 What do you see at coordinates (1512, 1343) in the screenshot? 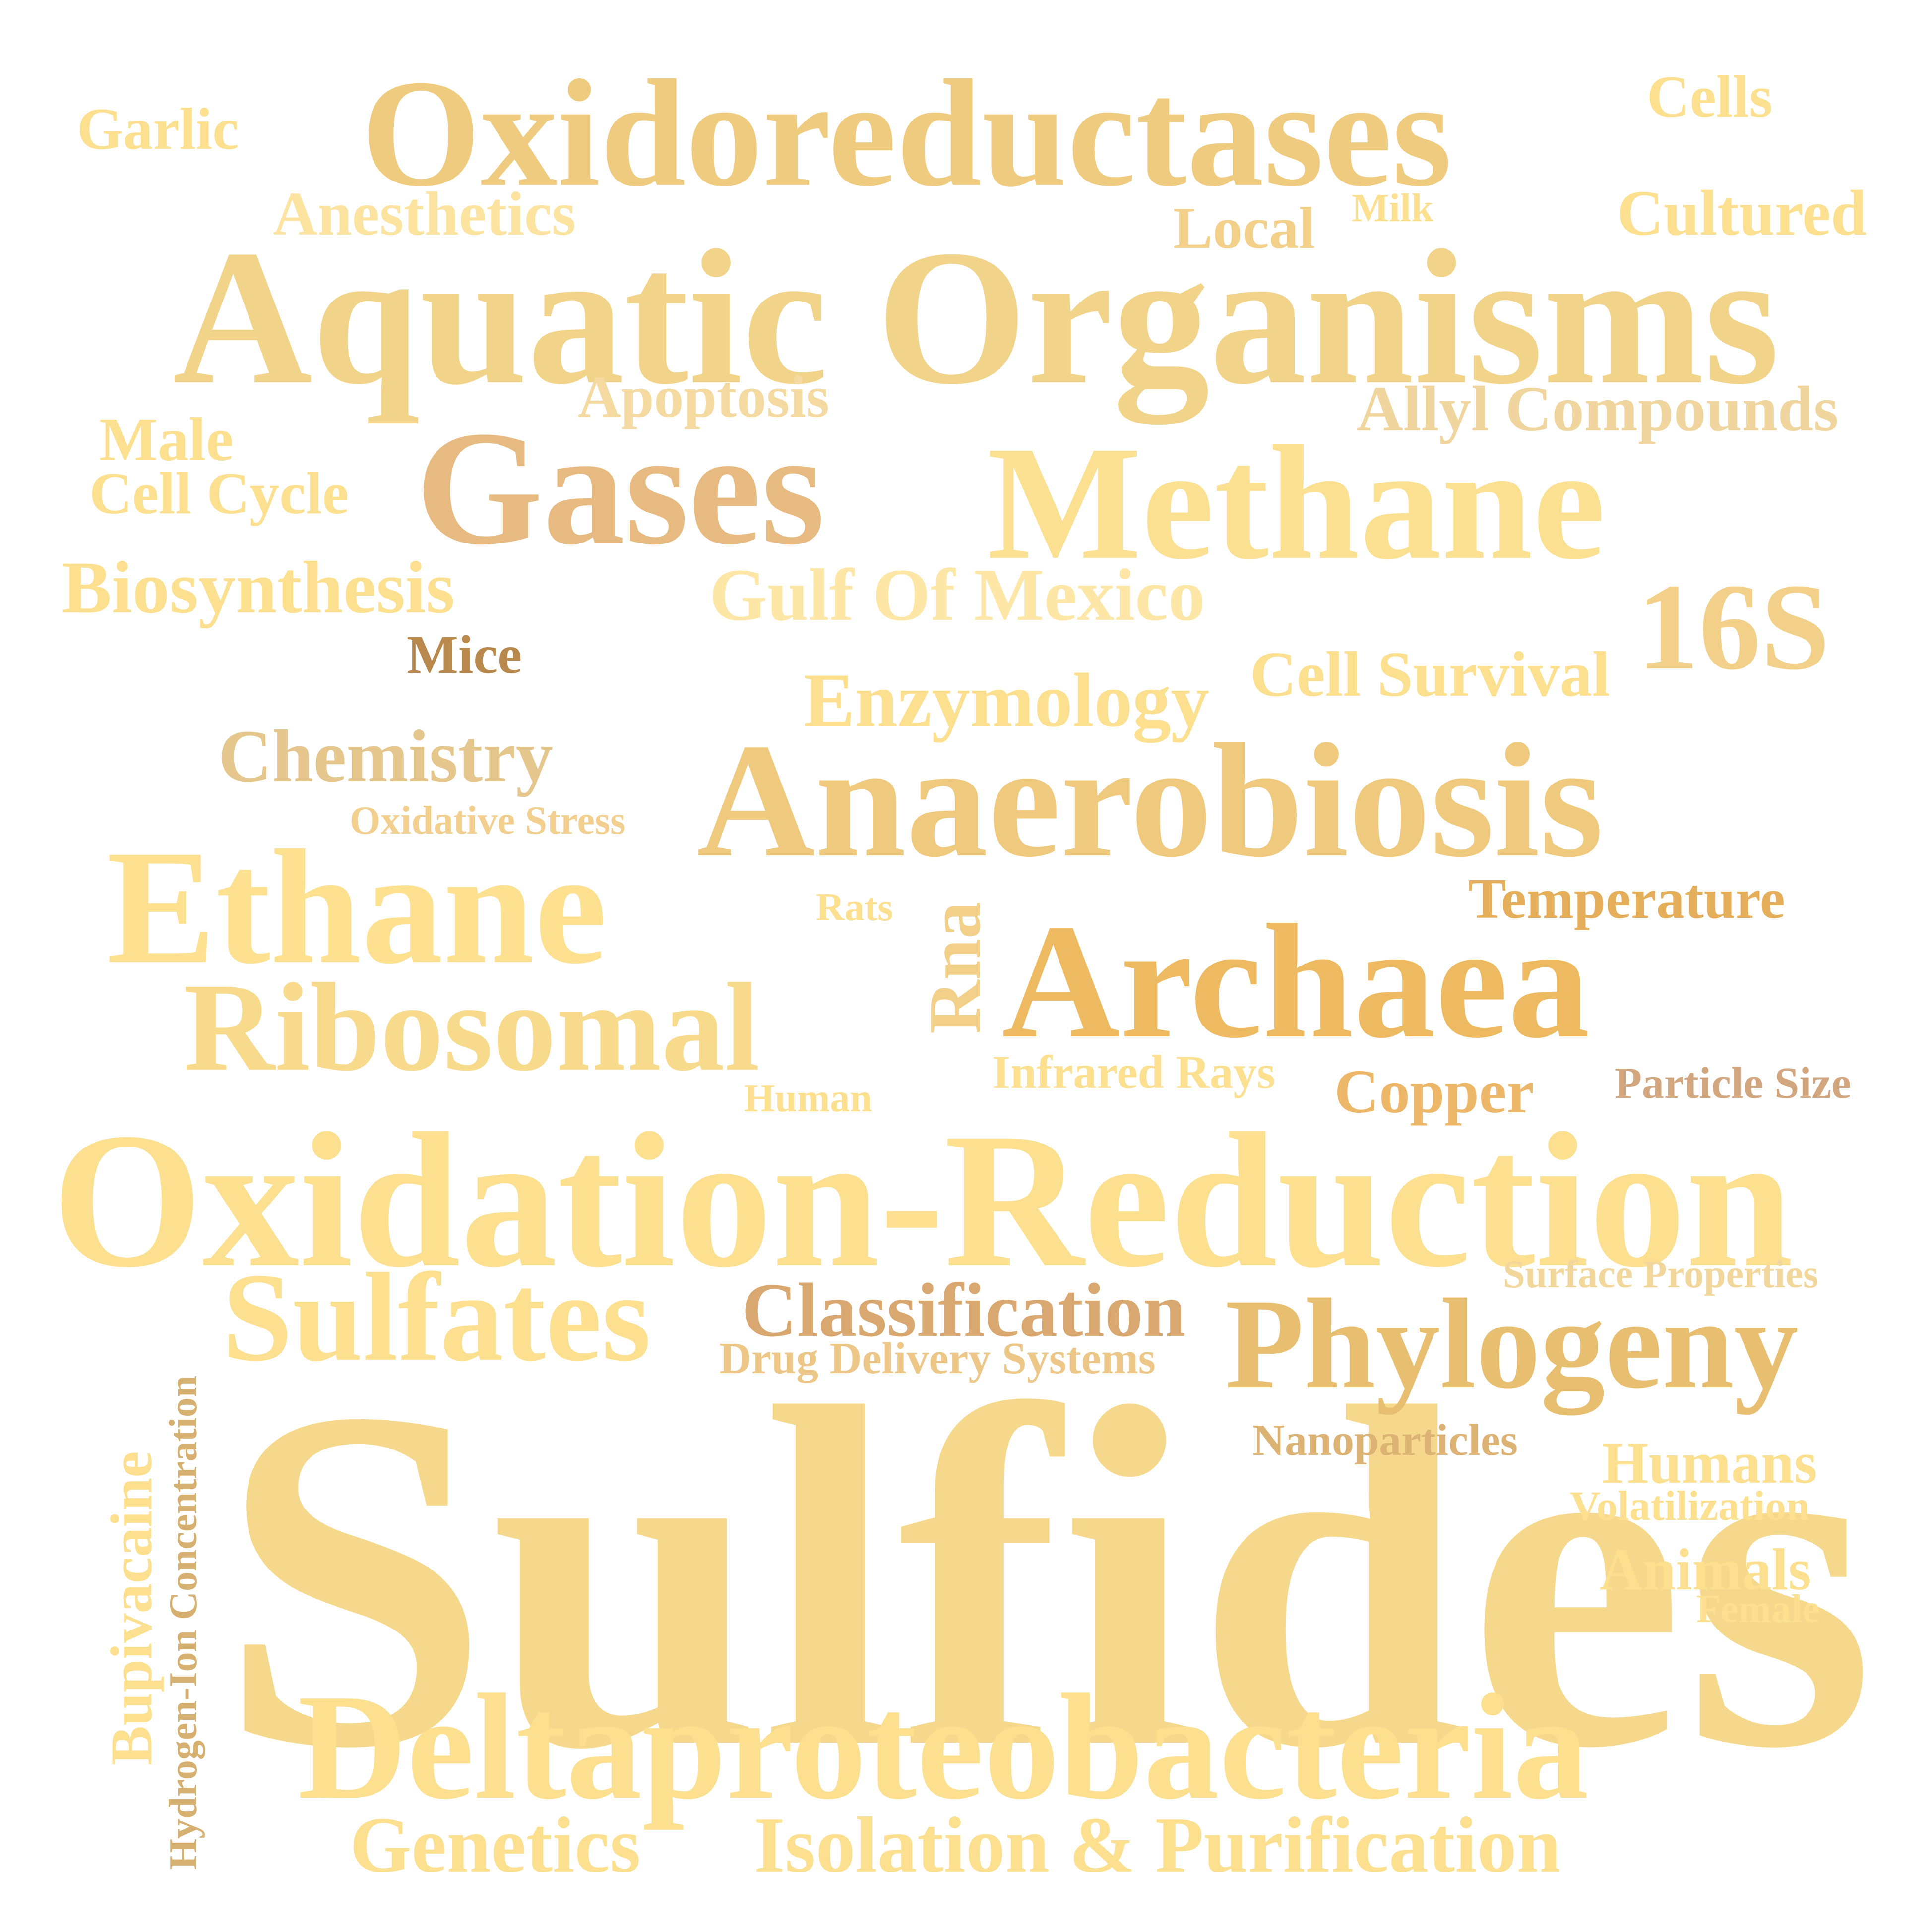
I see `word-phylogeny: Phylogeny` at bounding box center [1512, 1343].